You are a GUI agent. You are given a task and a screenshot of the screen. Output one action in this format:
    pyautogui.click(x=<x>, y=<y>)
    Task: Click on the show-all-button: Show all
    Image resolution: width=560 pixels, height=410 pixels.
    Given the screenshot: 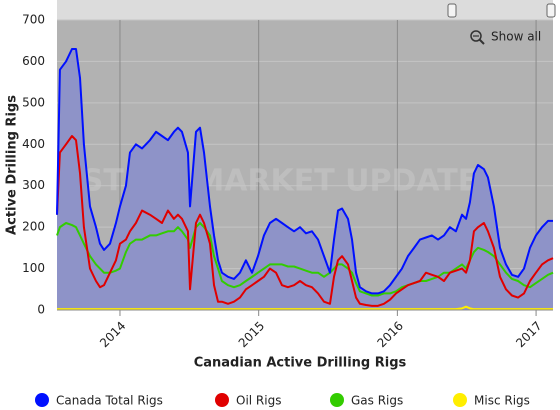 What is the action you would take?
    pyautogui.click(x=505, y=37)
    